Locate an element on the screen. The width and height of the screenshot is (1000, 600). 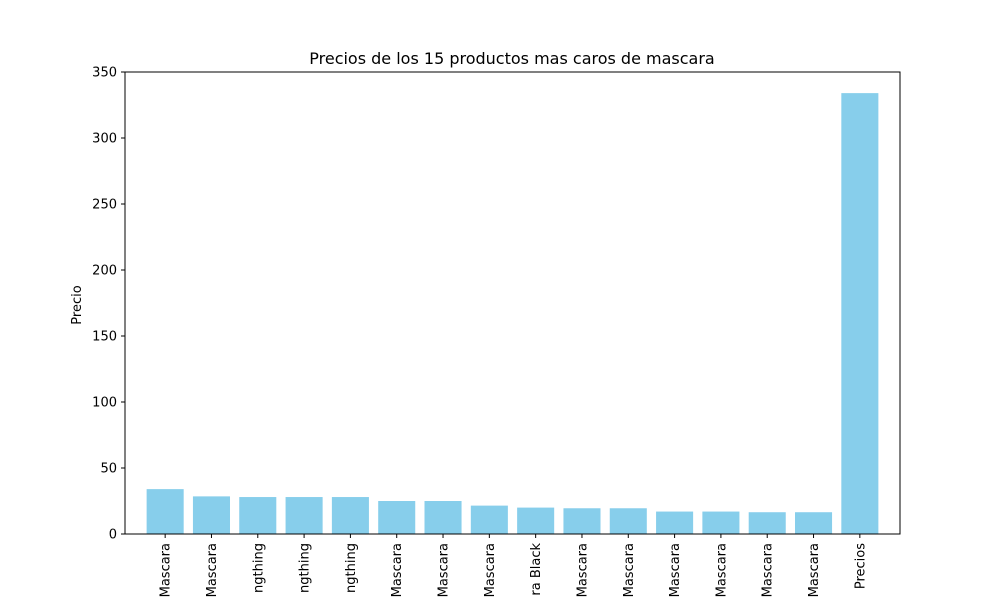
y-tick-label: 0 is located at coordinates (113, 535).